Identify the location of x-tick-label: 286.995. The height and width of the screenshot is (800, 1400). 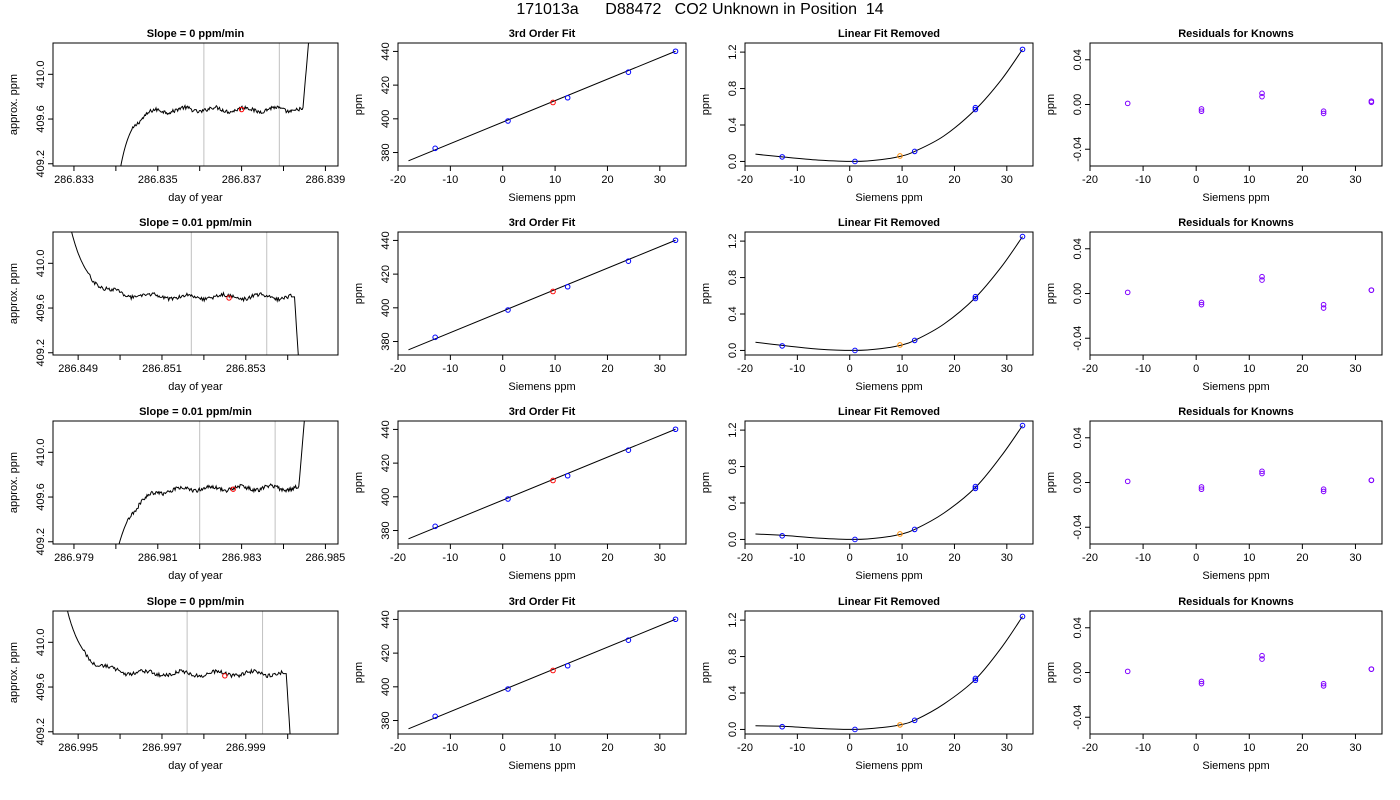
(78, 748).